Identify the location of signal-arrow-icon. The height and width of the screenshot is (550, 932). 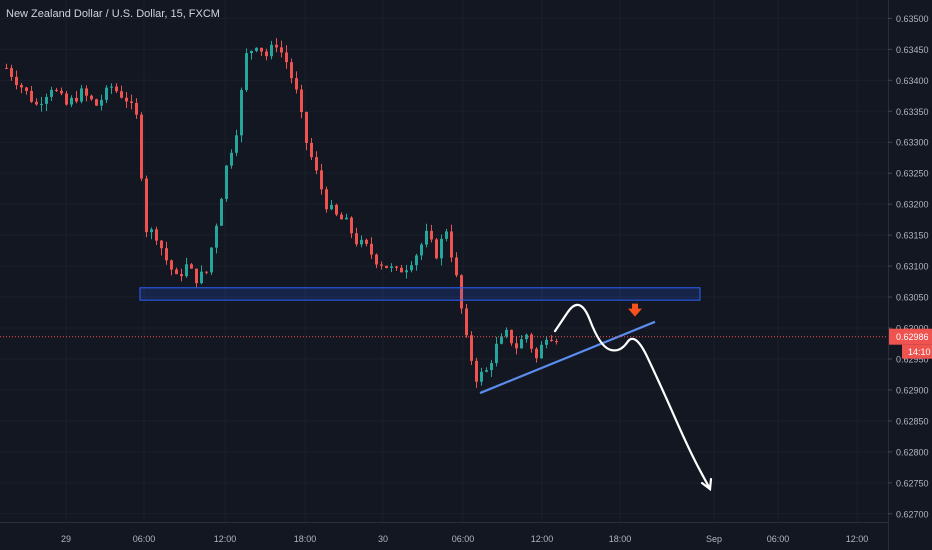
(635, 310).